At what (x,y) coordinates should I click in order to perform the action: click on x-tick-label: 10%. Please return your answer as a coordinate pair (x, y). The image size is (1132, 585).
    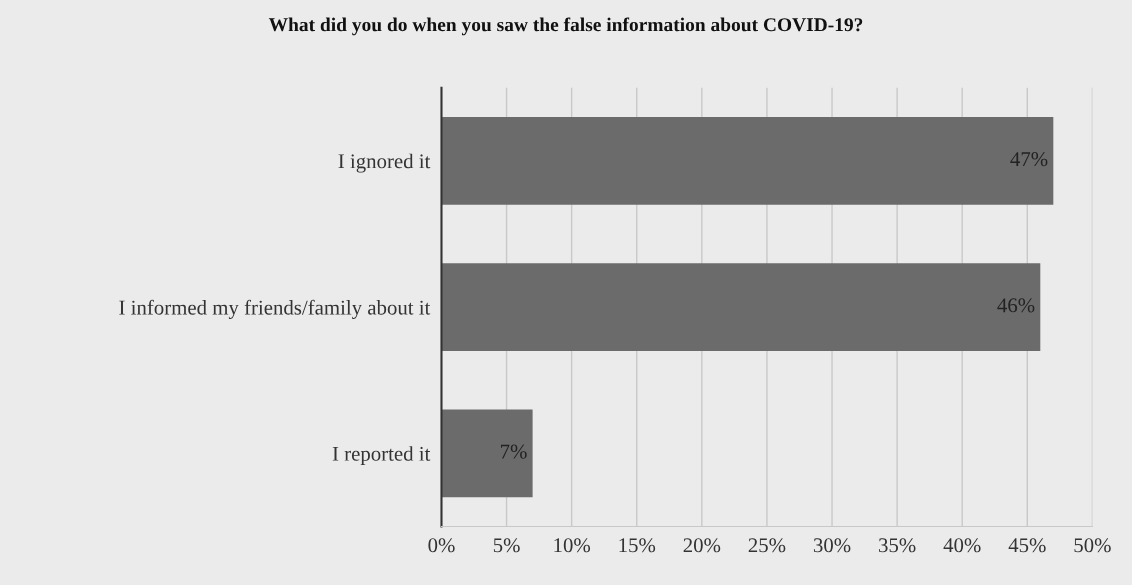
    Looking at the image, I should click on (572, 545).